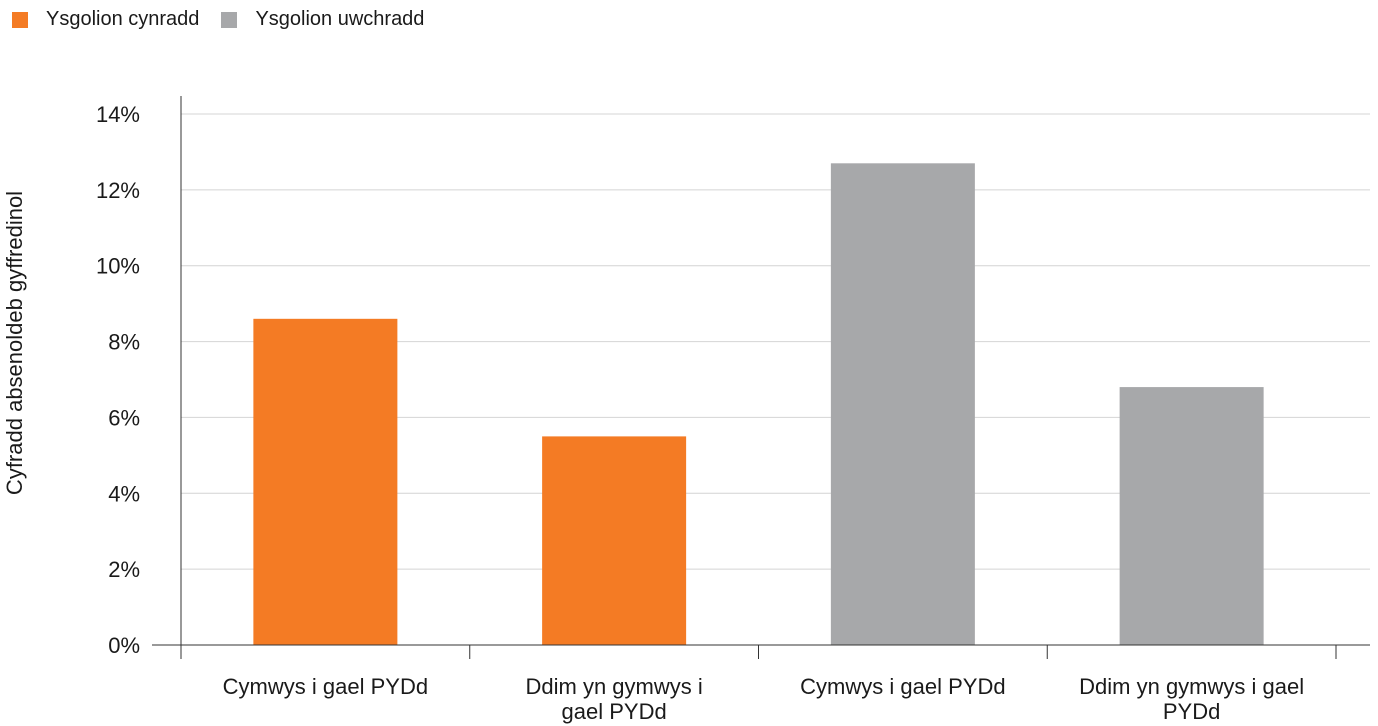 The height and width of the screenshot is (726, 1378). I want to click on legend-label-primary: Ysgolion cynradd, so click(123, 19).